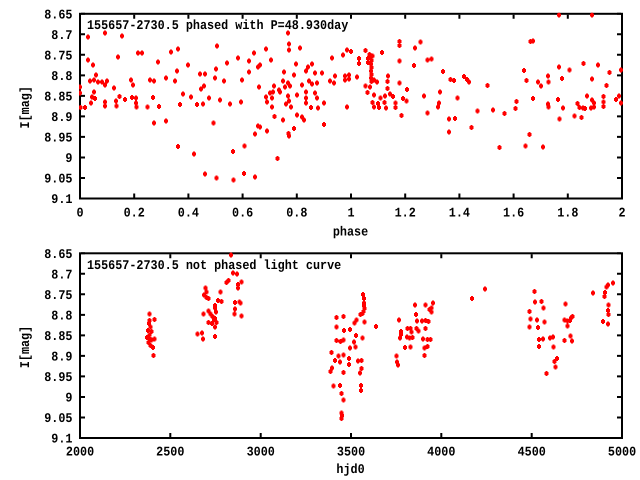 The width and height of the screenshot is (640, 480). What do you see at coordinates (441, 452) in the screenshot?
I see `svg-text: 4000` at bounding box center [441, 452].